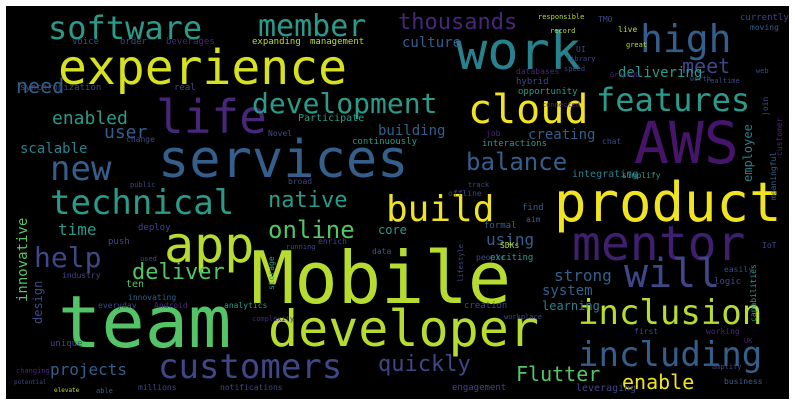 This screenshot has height=405, width=795. Describe the element at coordinates (148, 259) in the screenshot. I see `word-used: used` at that location.